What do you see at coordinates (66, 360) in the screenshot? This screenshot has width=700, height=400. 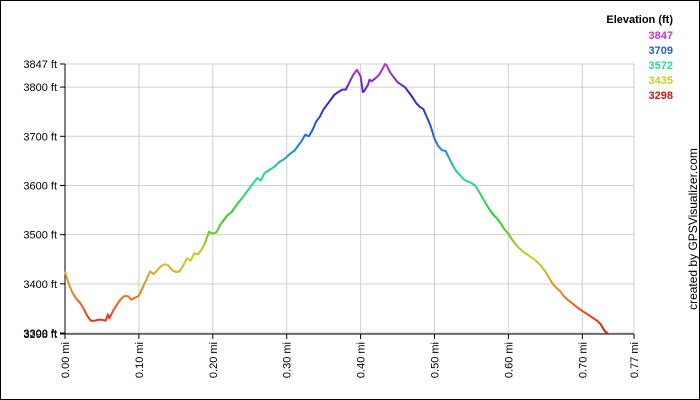 I see `x-tick-label: 0.00 mi` at bounding box center [66, 360].